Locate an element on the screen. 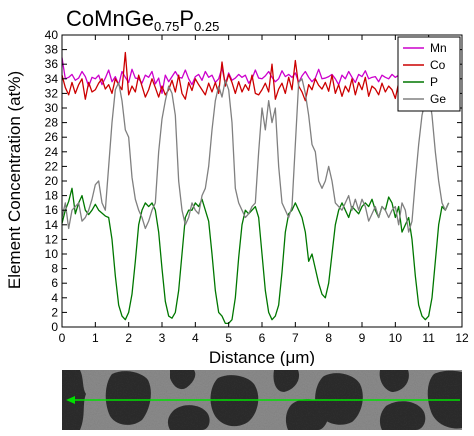 The height and width of the screenshot is (436, 474). x-tick-label: 10 is located at coordinates (396, 338).